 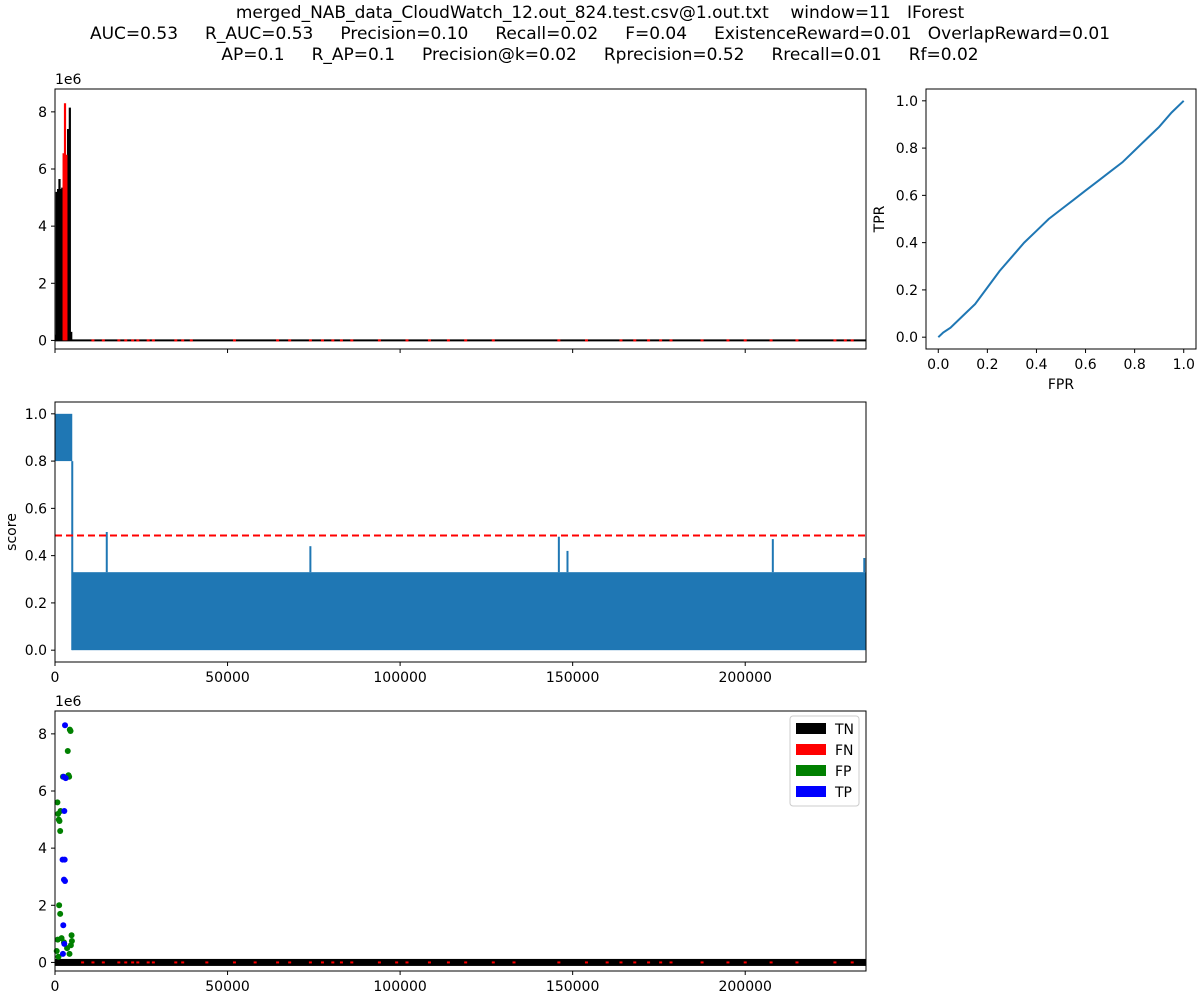 I want to click on legend-swatch-tp, so click(x=811, y=791).